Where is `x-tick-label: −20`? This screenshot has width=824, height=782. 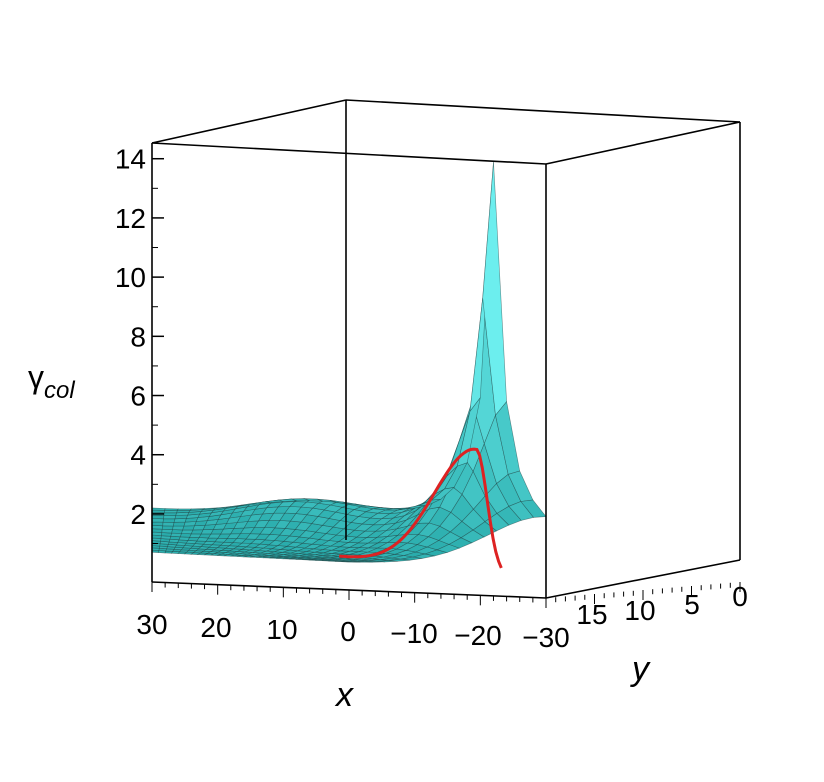
x-tick-label: −20 is located at coordinates (478, 635).